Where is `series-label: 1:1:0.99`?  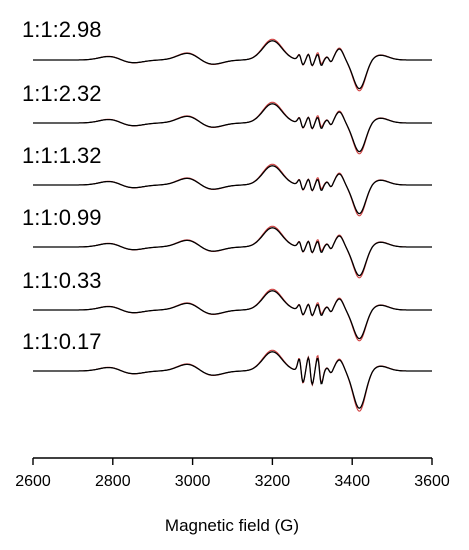 series-label: 1:1:0.99 is located at coordinates (62, 217).